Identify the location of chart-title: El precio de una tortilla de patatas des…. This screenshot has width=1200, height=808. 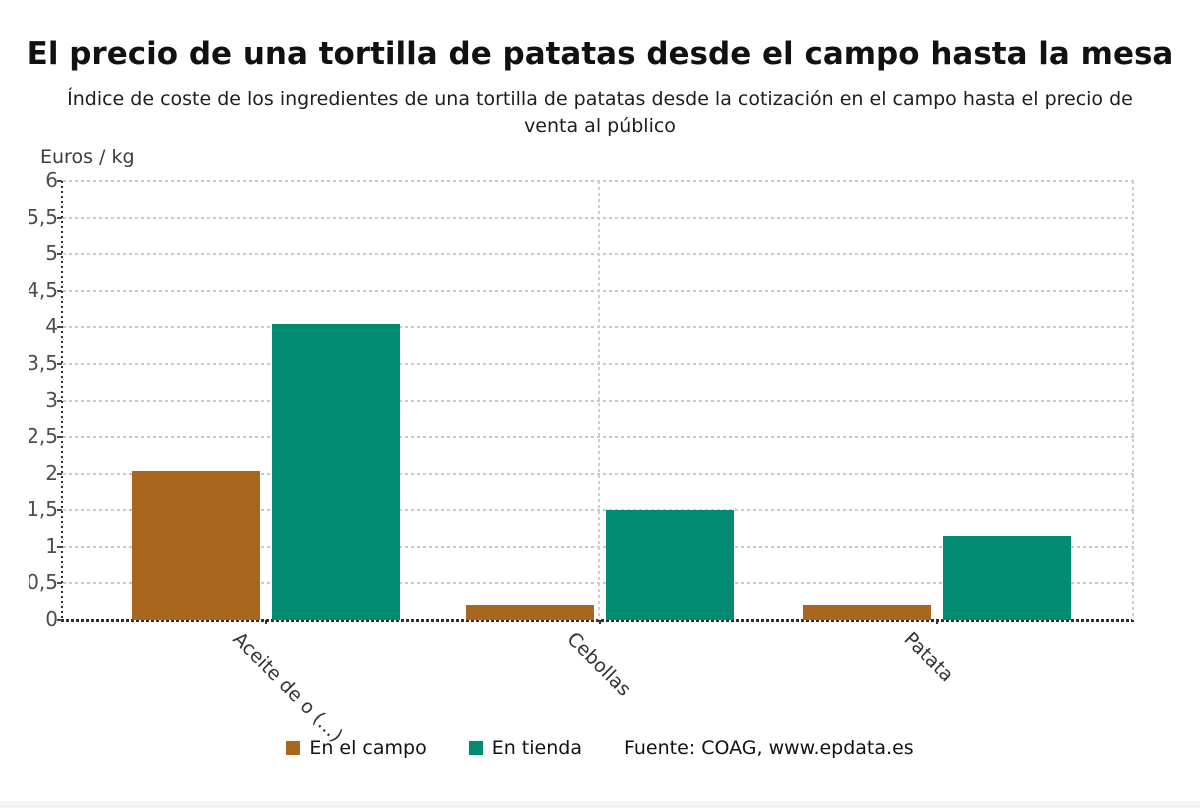
(600, 54).